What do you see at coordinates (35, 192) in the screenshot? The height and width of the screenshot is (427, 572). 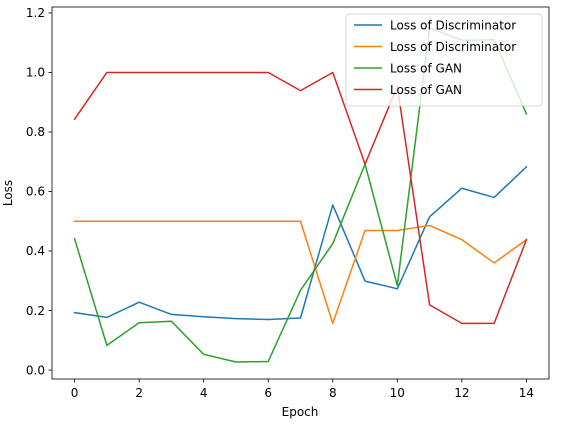 I see `y-tick-label: 0.6` at bounding box center [35, 192].